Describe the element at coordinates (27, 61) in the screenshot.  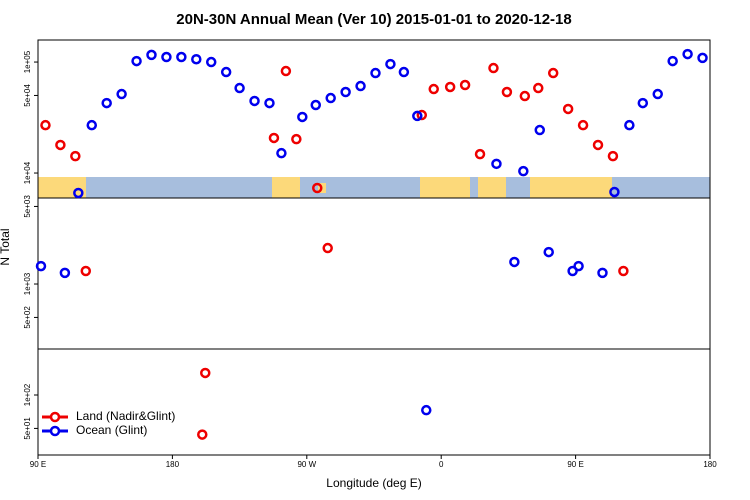
I see `y-tick-label: 1e+05` at that location.